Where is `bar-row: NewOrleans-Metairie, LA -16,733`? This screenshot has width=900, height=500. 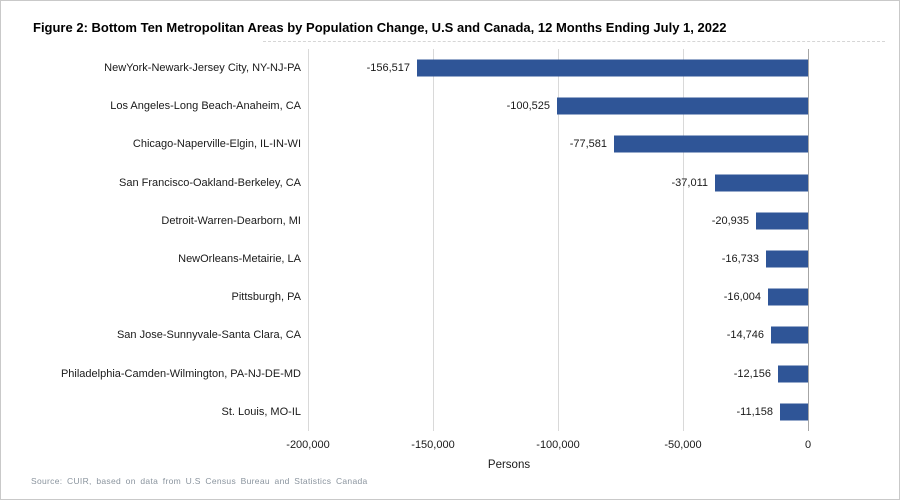
bar-row: NewOrleans-Metairie, LA -16,733 is located at coordinates (450, 259).